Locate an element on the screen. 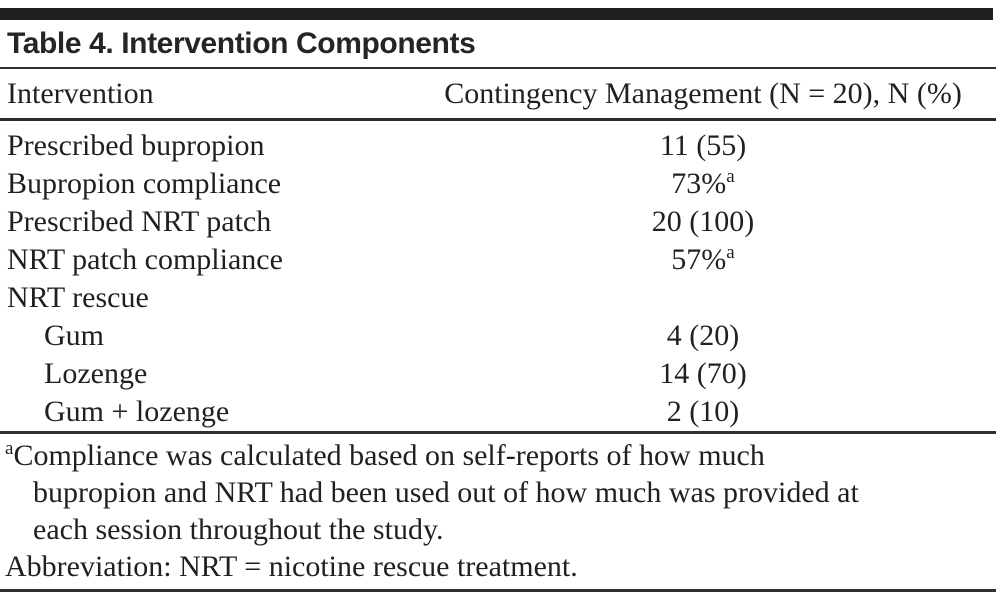 The width and height of the screenshot is (1003, 600). row-label: Prescribed bupropion is located at coordinates (136, 145).